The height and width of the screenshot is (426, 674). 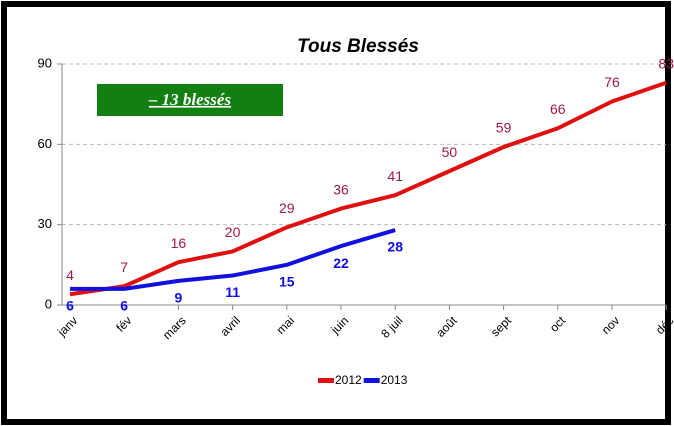 What do you see at coordinates (348, 380) in the screenshot?
I see `legend-label: 2012` at bounding box center [348, 380].